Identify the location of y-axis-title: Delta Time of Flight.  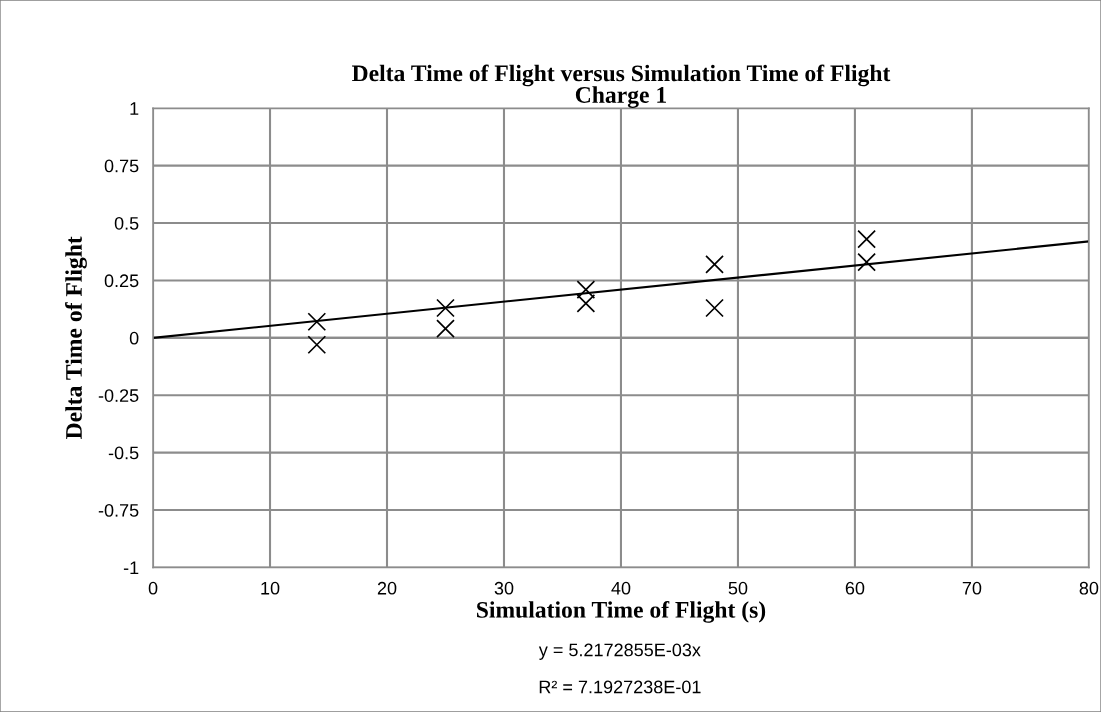
(76, 337).